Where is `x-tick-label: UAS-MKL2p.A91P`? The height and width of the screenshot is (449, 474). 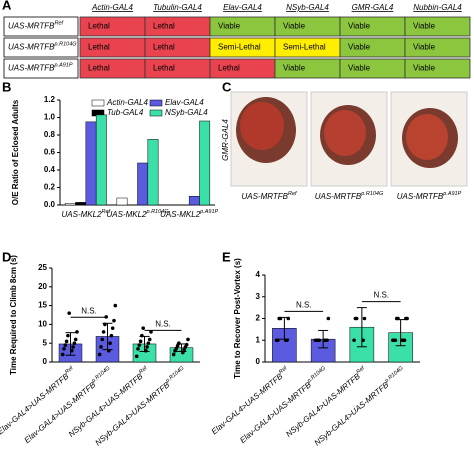 x-tick-label: UAS-MKL2p.A91P is located at coordinates (189, 214).